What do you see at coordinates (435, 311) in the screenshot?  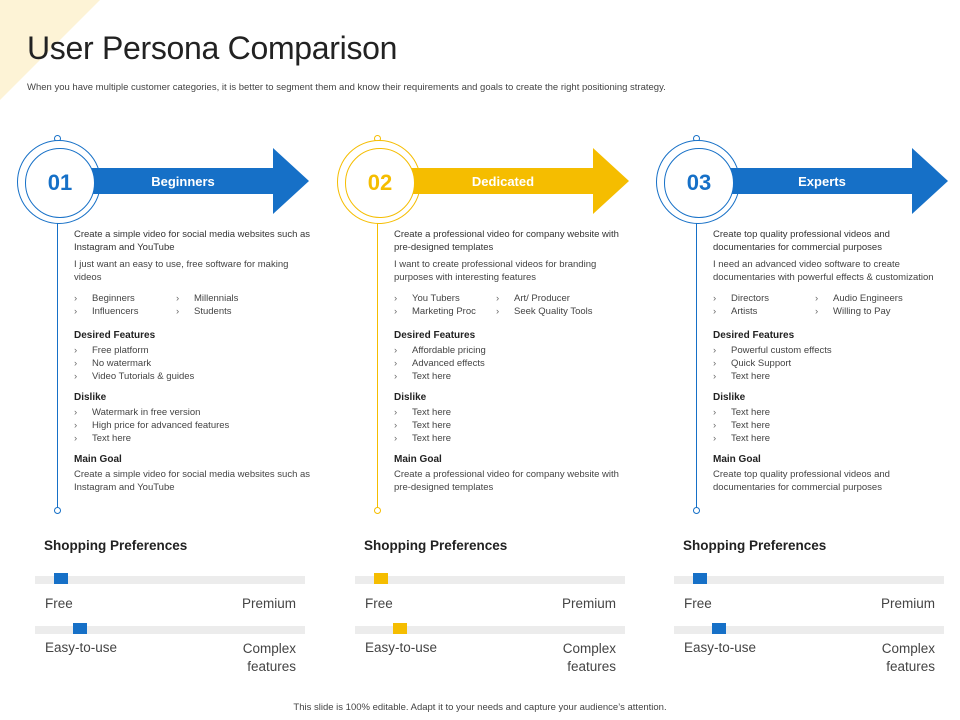 I see `persona-tag: › Marketing Proc` at bounding box center [435, 311].